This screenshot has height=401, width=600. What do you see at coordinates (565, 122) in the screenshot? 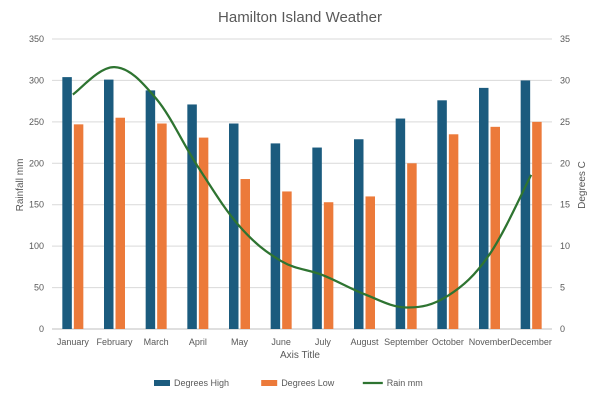
I see `y2-tick-label: 25` at bounding box center [565, 122].